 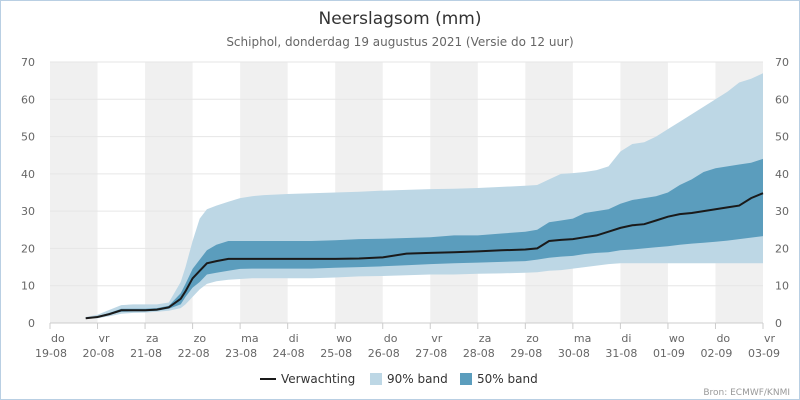 What do you see at coordinates (479, 353) in the screenshot?
I see `x-tick-date: 28-08` at bounding box center [479, 353].